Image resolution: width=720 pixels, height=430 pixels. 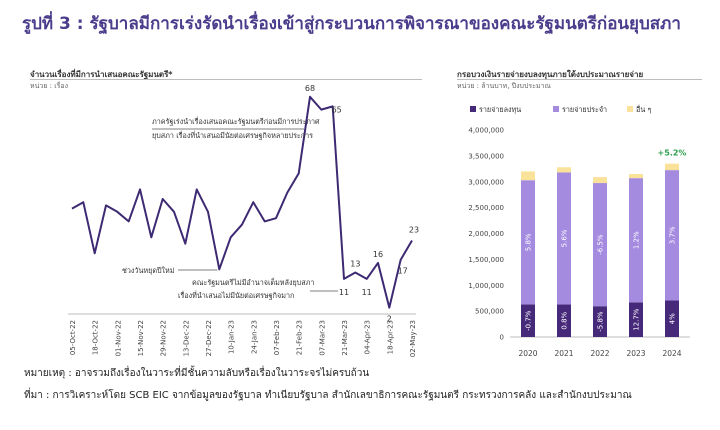 I want to click on line-x-tick-label: 13-Dec-22, so click(x=186, y=338).